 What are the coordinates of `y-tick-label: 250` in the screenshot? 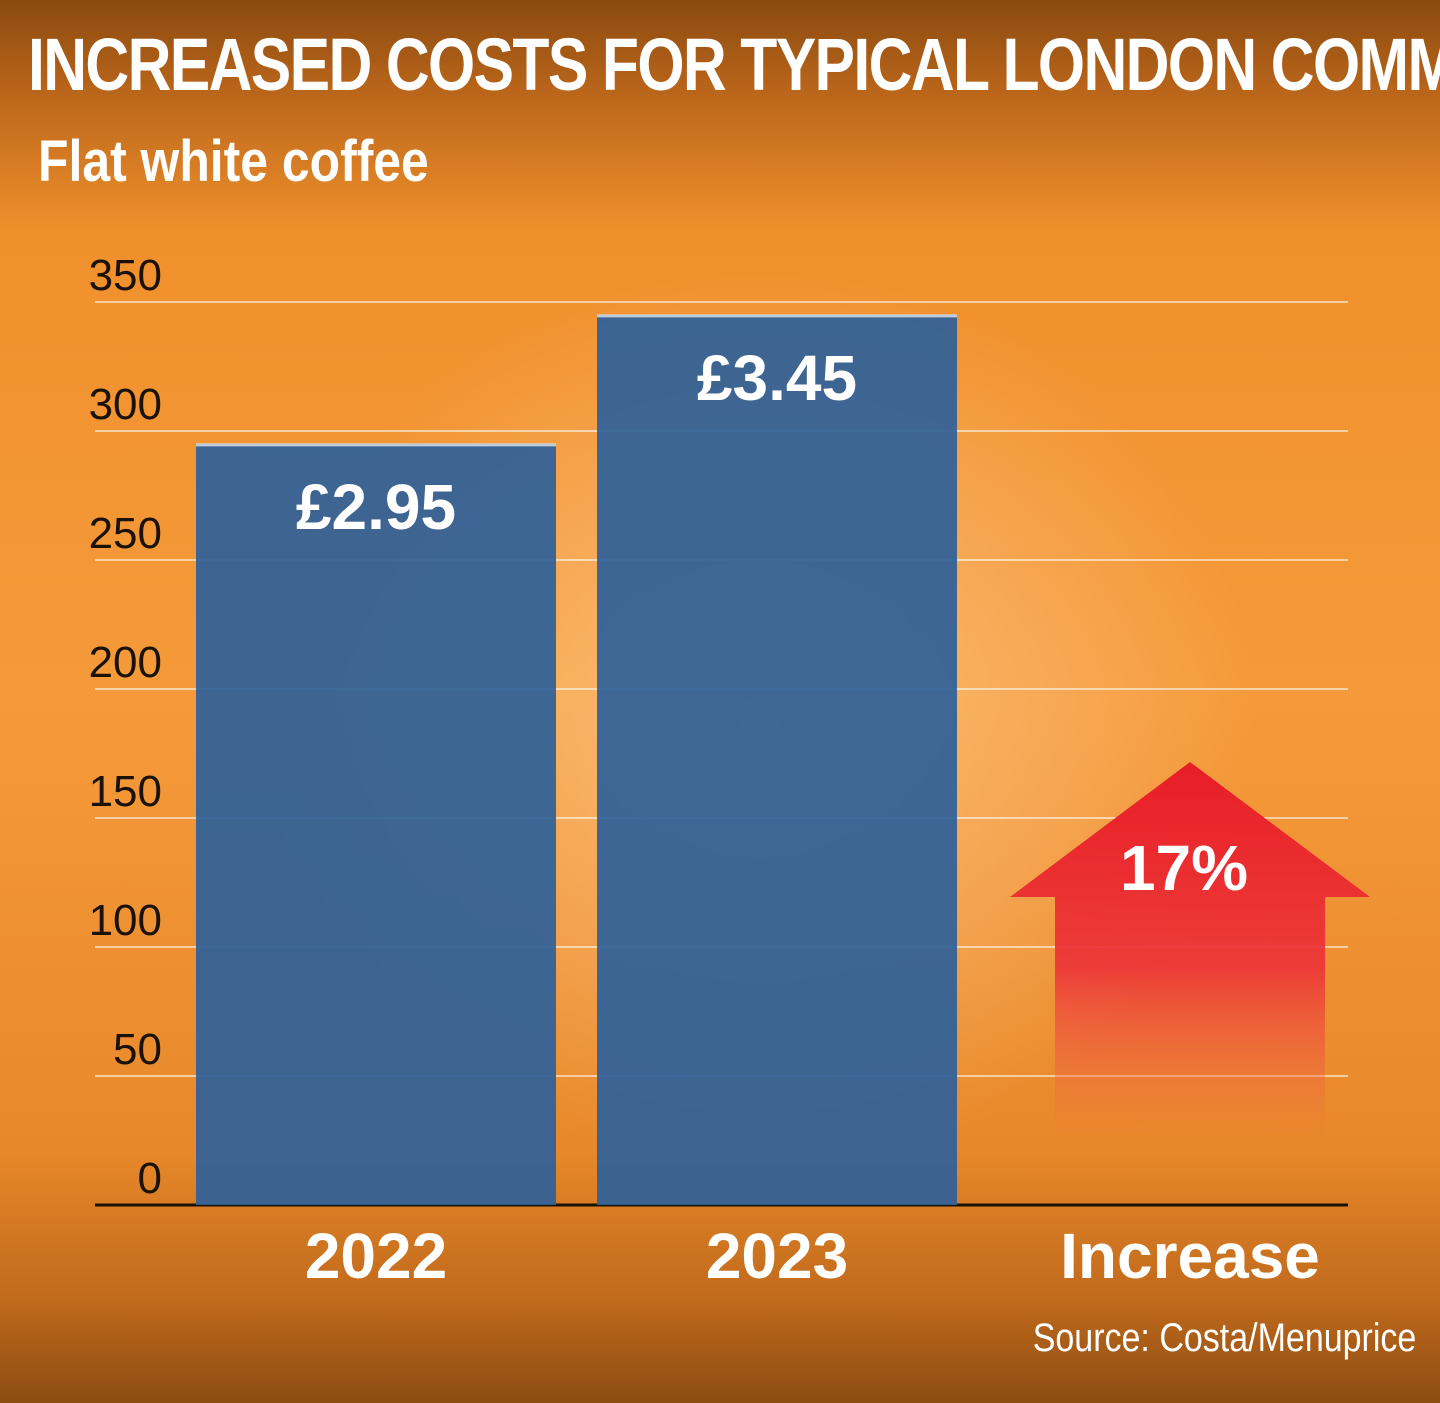 It's located at (125, 533).